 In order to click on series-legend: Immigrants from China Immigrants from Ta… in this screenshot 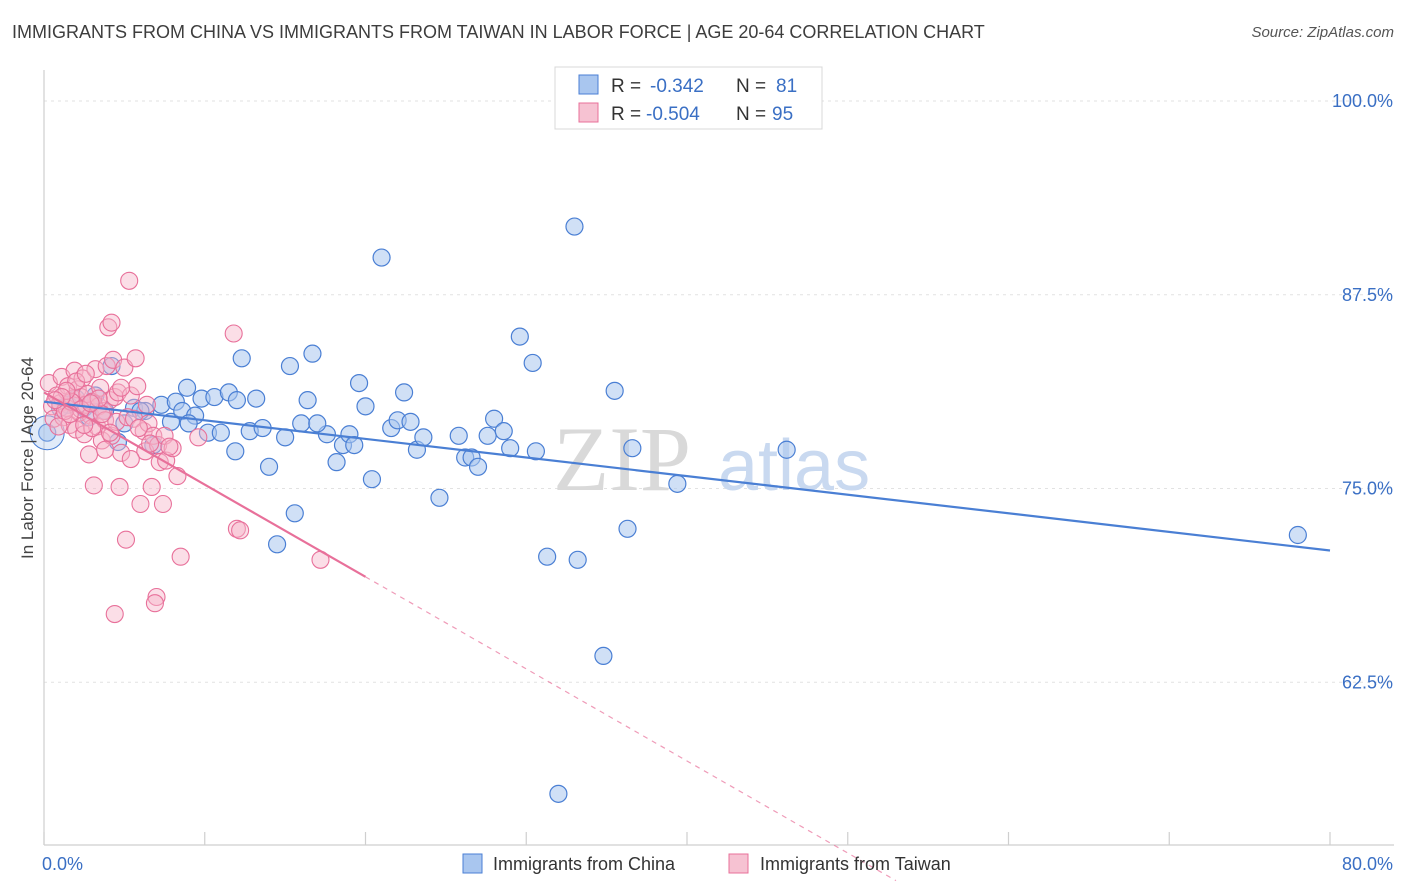, I will do `click(706, 863)`.